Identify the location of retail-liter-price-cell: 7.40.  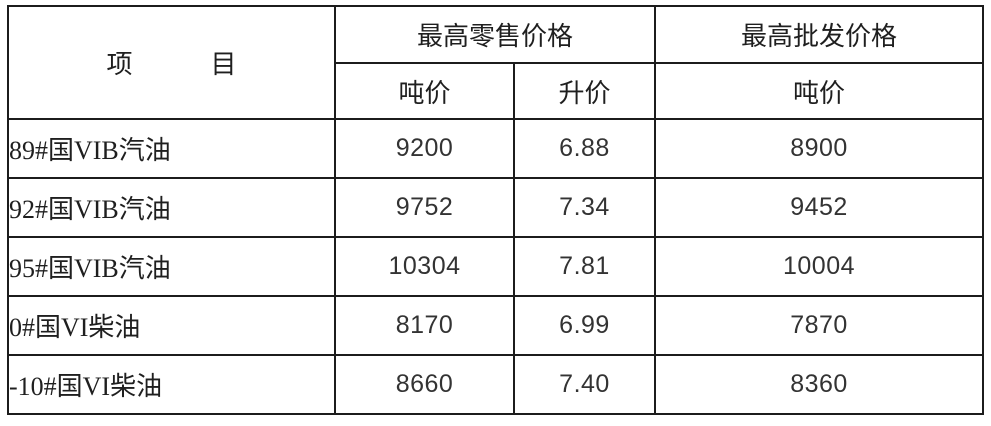
(584, 384).